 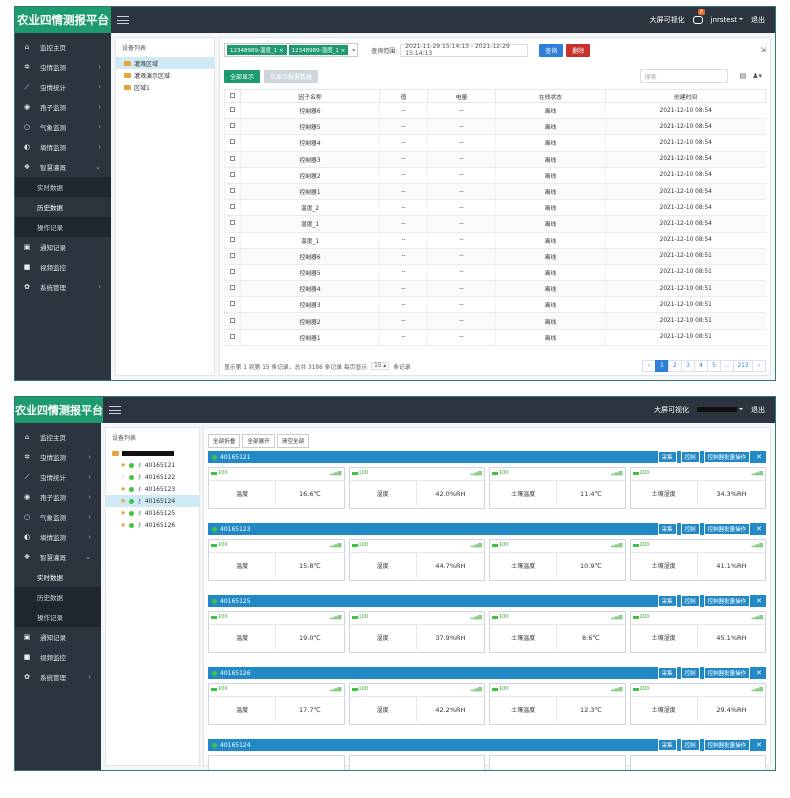 I want to click on device-card-header: 40165121 采集 控制 控制器批量操作 ✕, so click(x=487, y=457).